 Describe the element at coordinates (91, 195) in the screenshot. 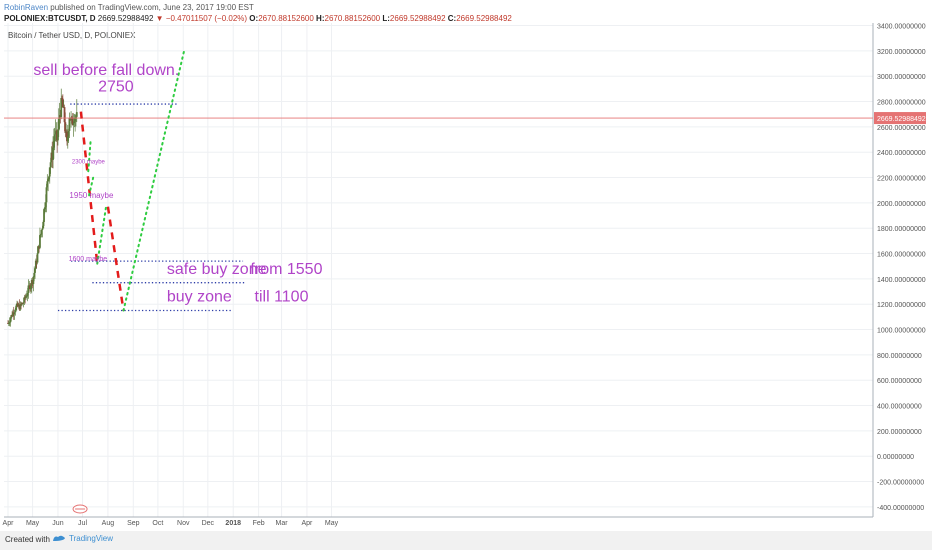

I see `annotation-text: 1950 maybe` at that location.